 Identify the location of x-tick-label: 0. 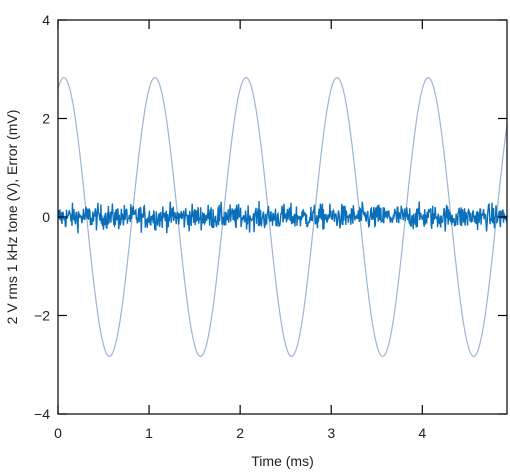
(58, 433).